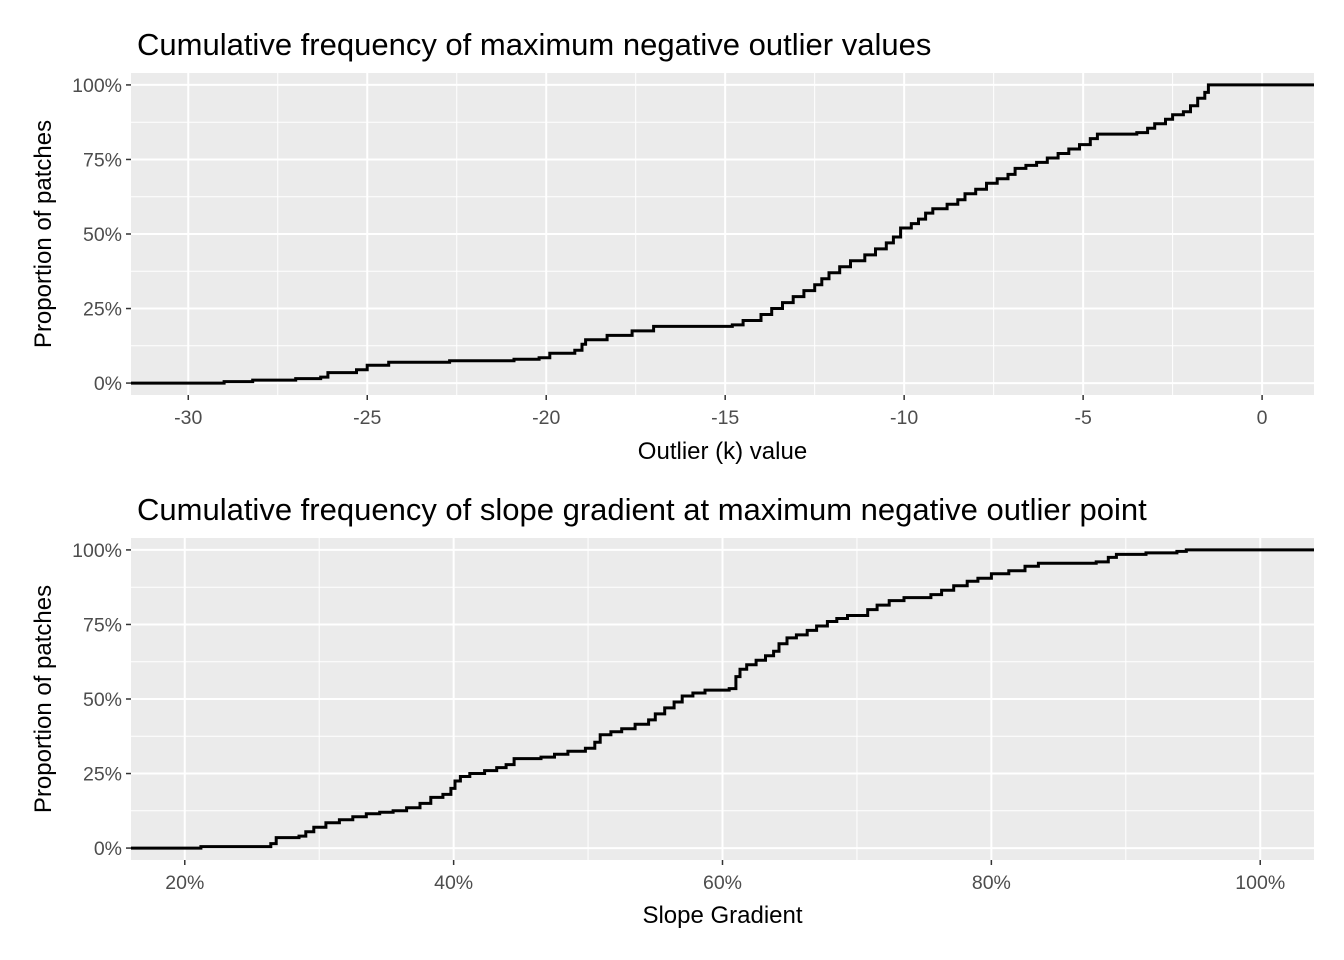 This screenshot has width=1344, height=960. I want to click on x-tick-label: 0, so click(1262, 418).